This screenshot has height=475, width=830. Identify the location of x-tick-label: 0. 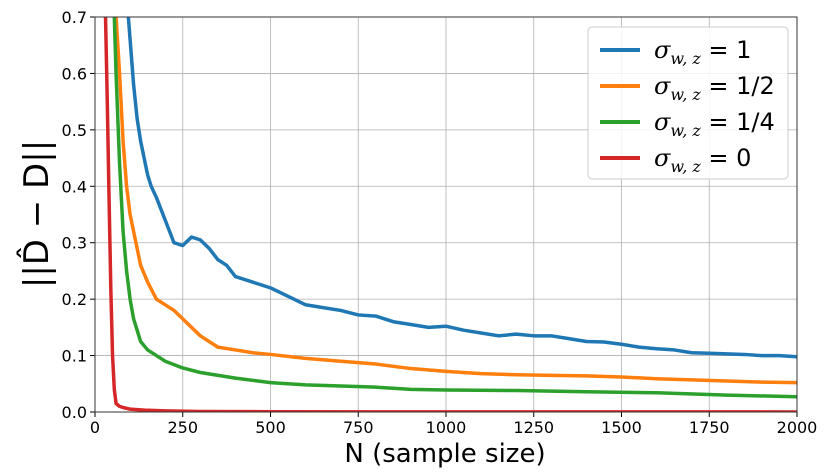
(95, 427).